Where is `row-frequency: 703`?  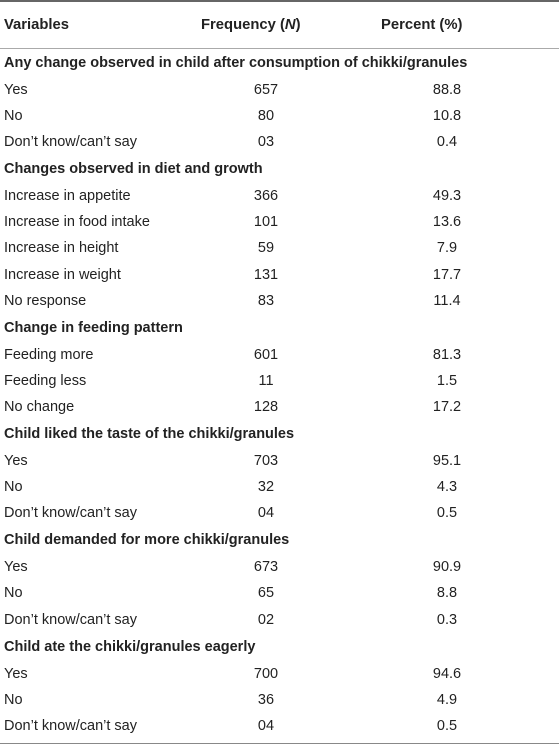
row-frequency: 703 is located at coordinates (266, 461).